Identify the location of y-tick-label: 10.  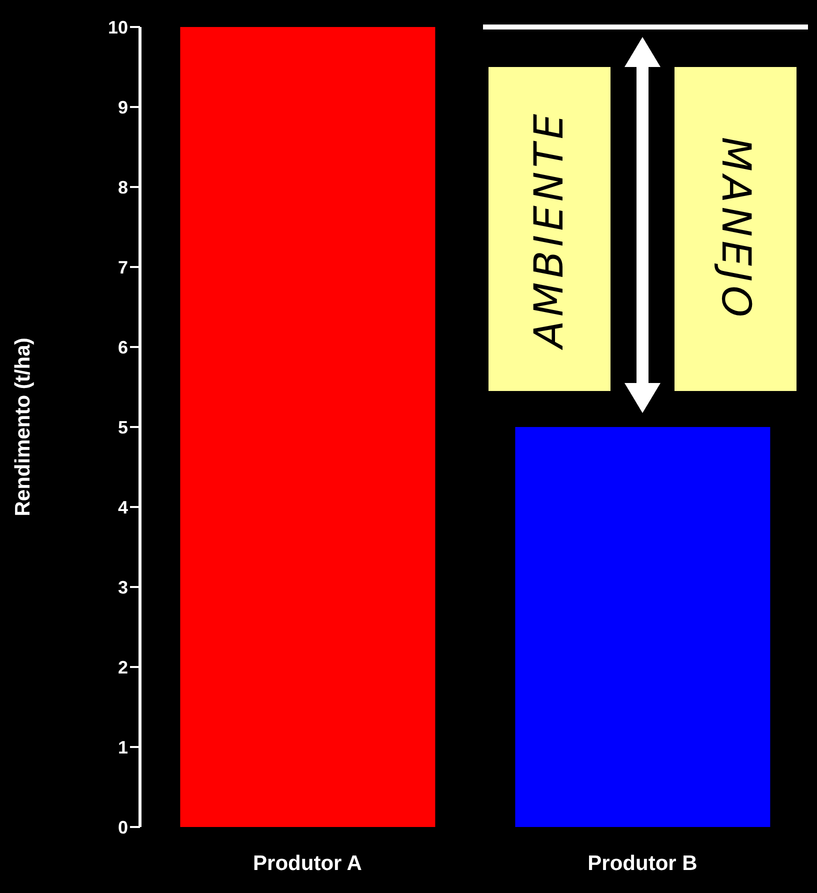
(118, 27).